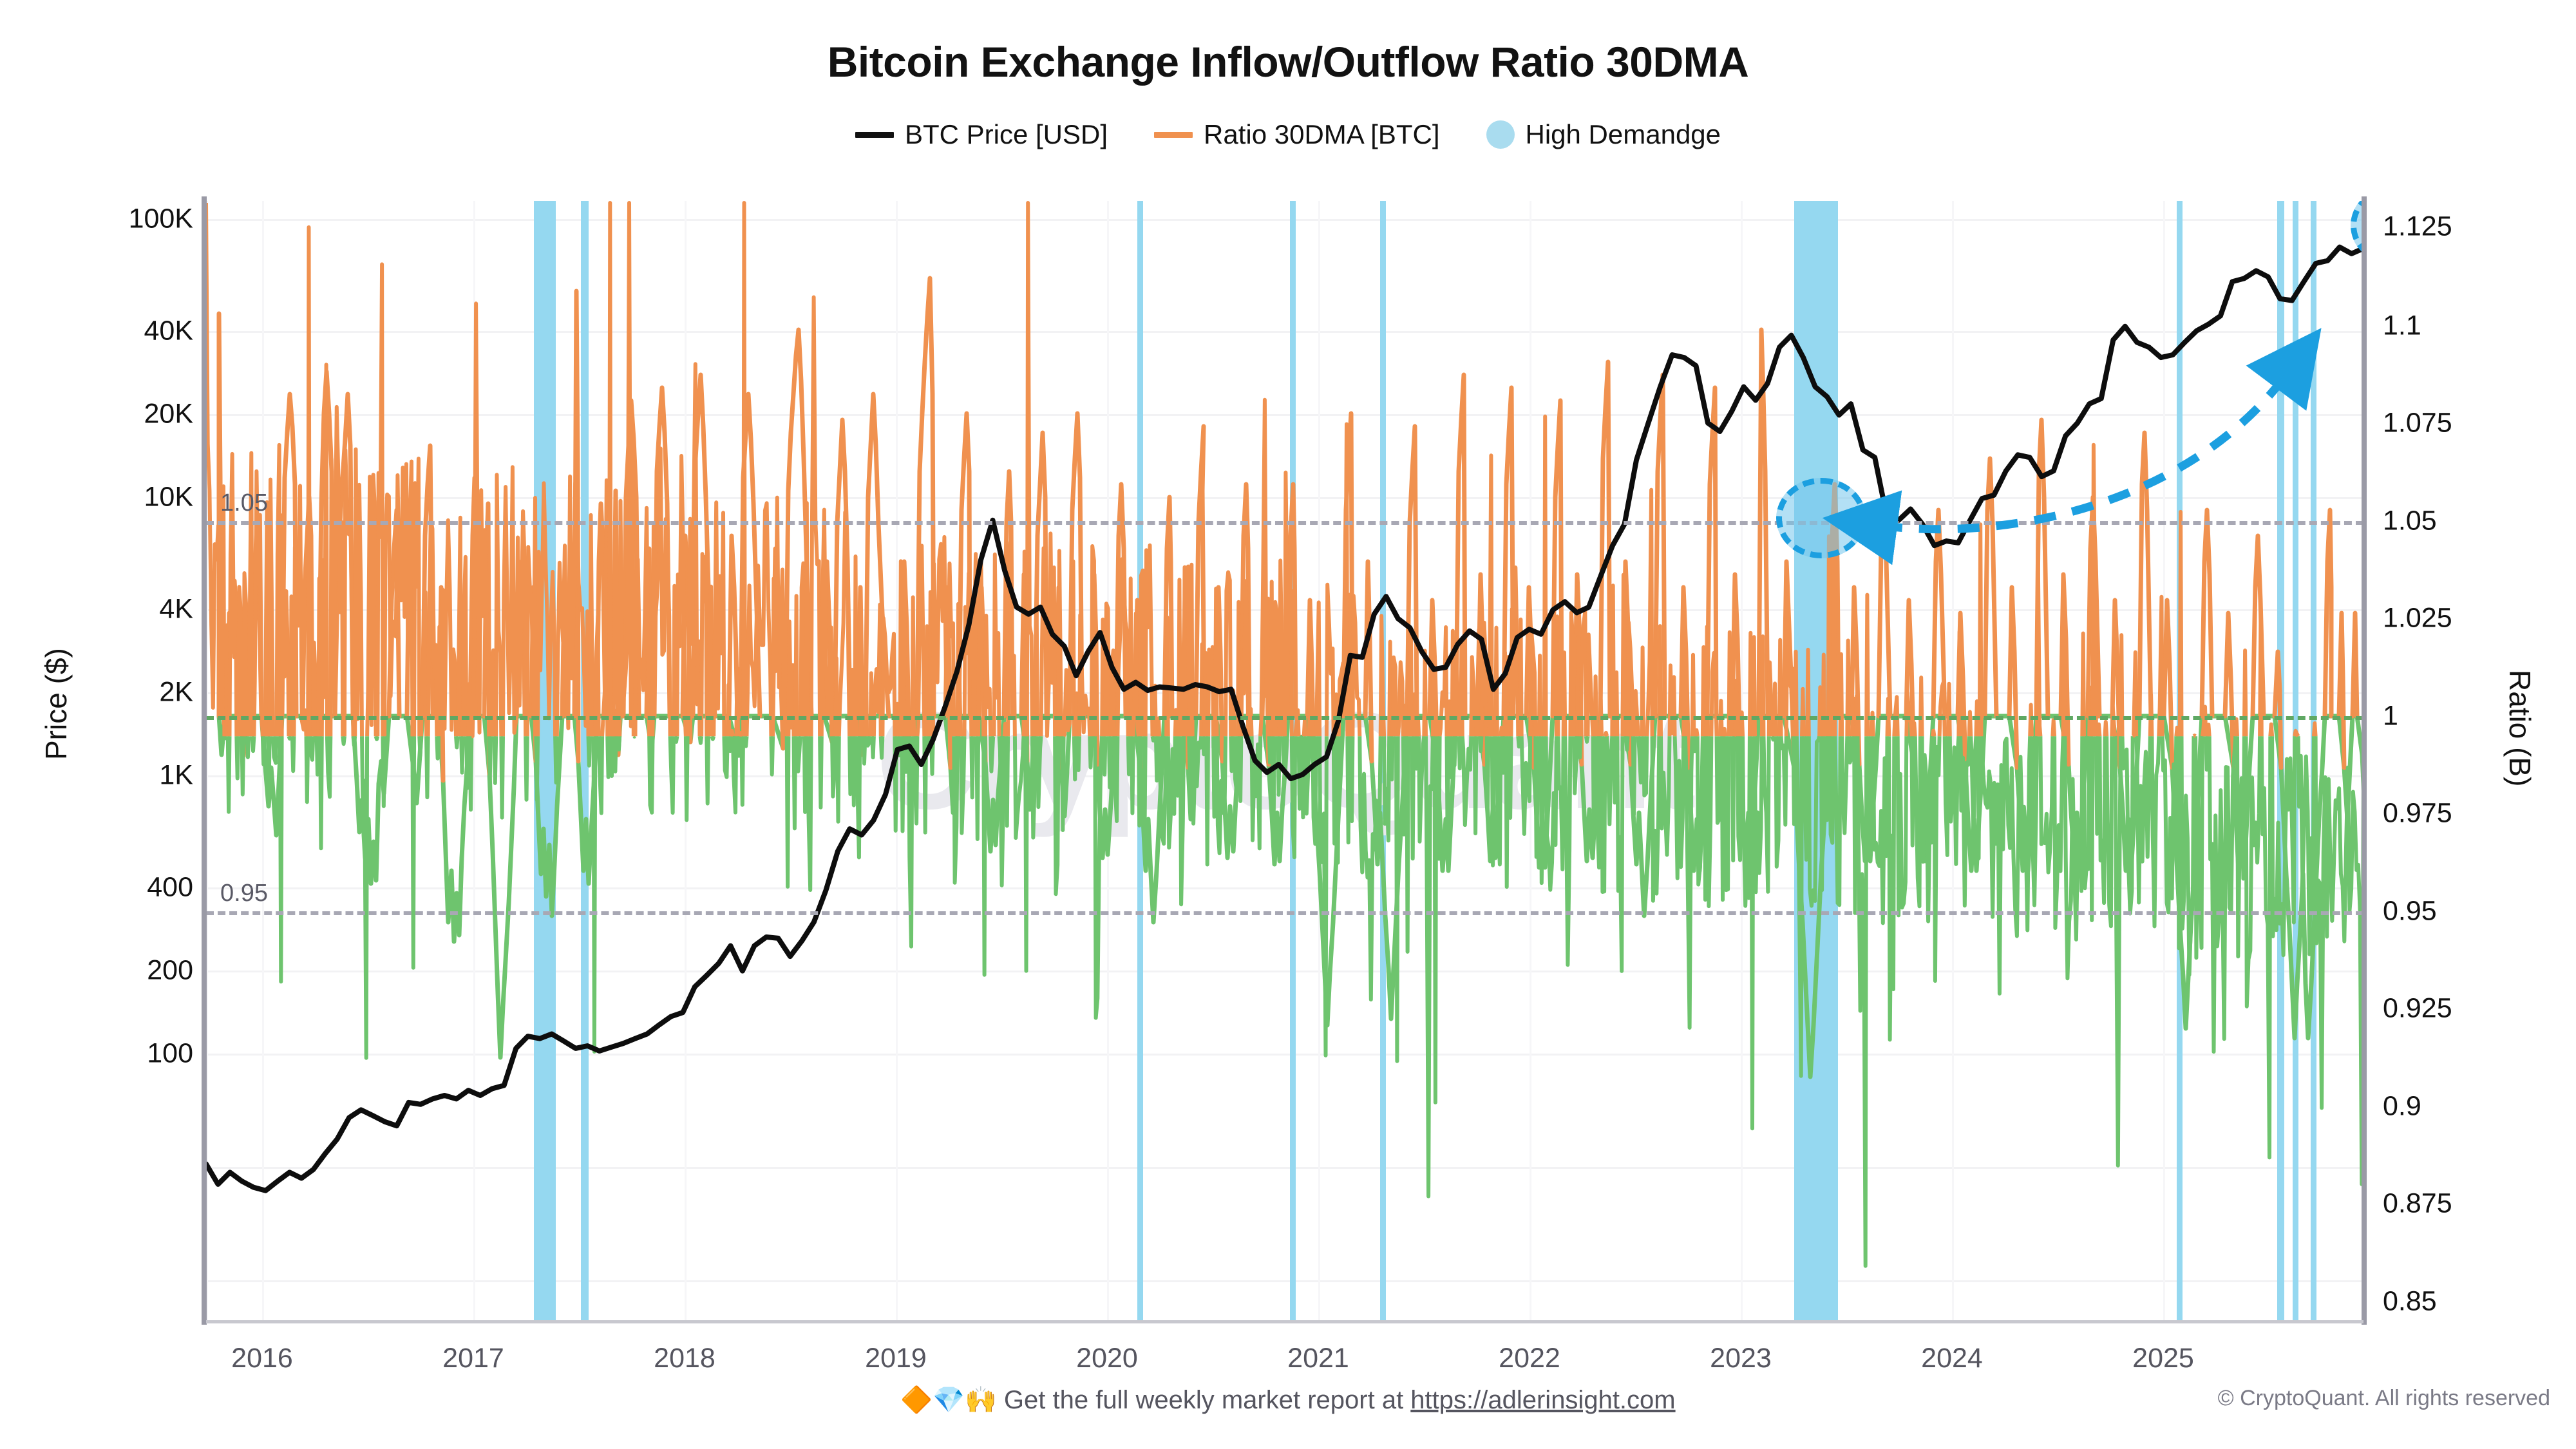  Describe the element at coordinates (1107, 1358) in the screenshot. I see `x-tick: 2020` at that location.